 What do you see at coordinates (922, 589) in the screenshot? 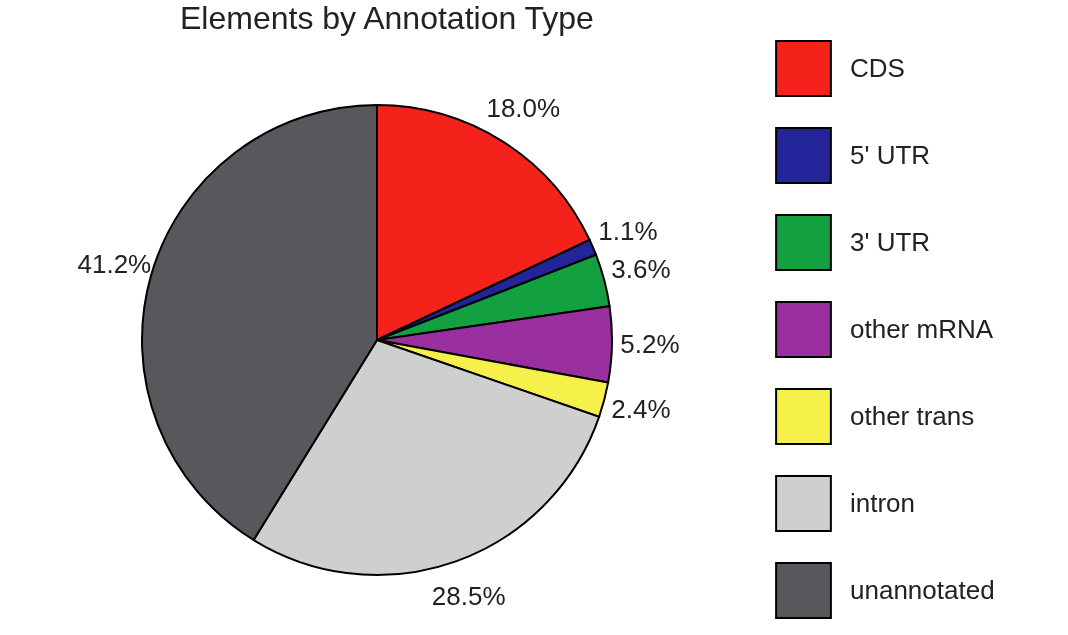
I see `legend-label: unannotated` at bounding box center [922, 589].